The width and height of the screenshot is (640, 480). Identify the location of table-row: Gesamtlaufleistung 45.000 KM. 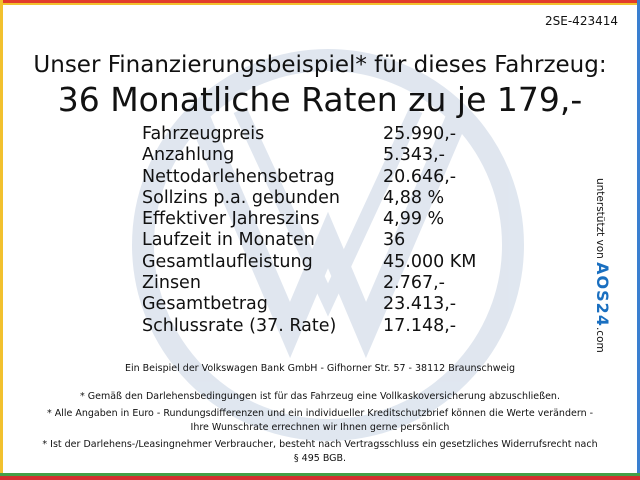
(309, 262).